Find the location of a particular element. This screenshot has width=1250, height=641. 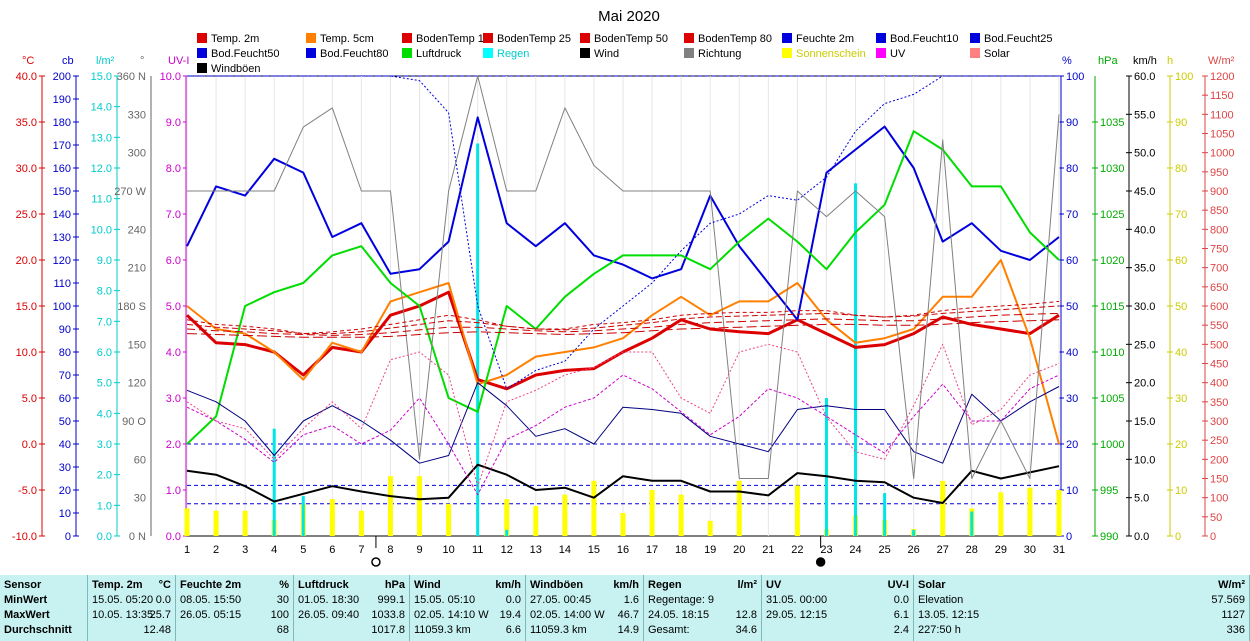

stats-row: MinWert is located at coordinates (43, 600).